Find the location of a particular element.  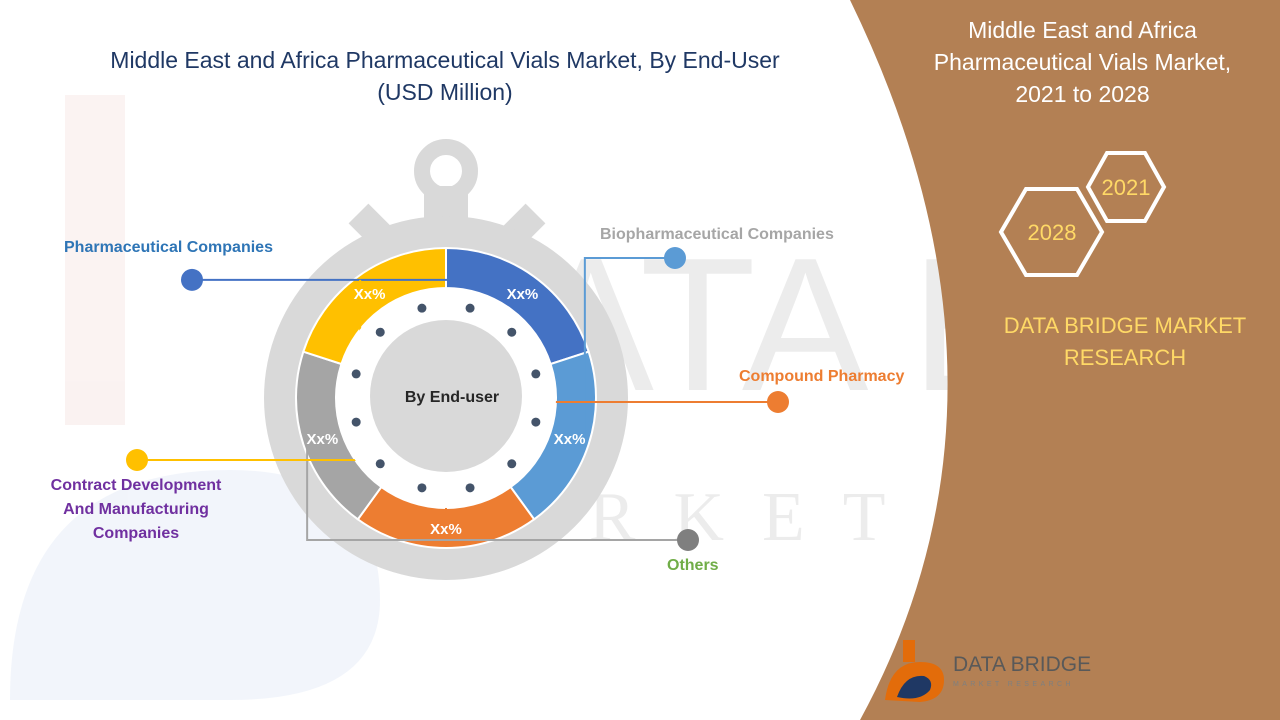

category-label-compound-pharmacy: Compound Pharmacy is located at coordinates (822, 376).